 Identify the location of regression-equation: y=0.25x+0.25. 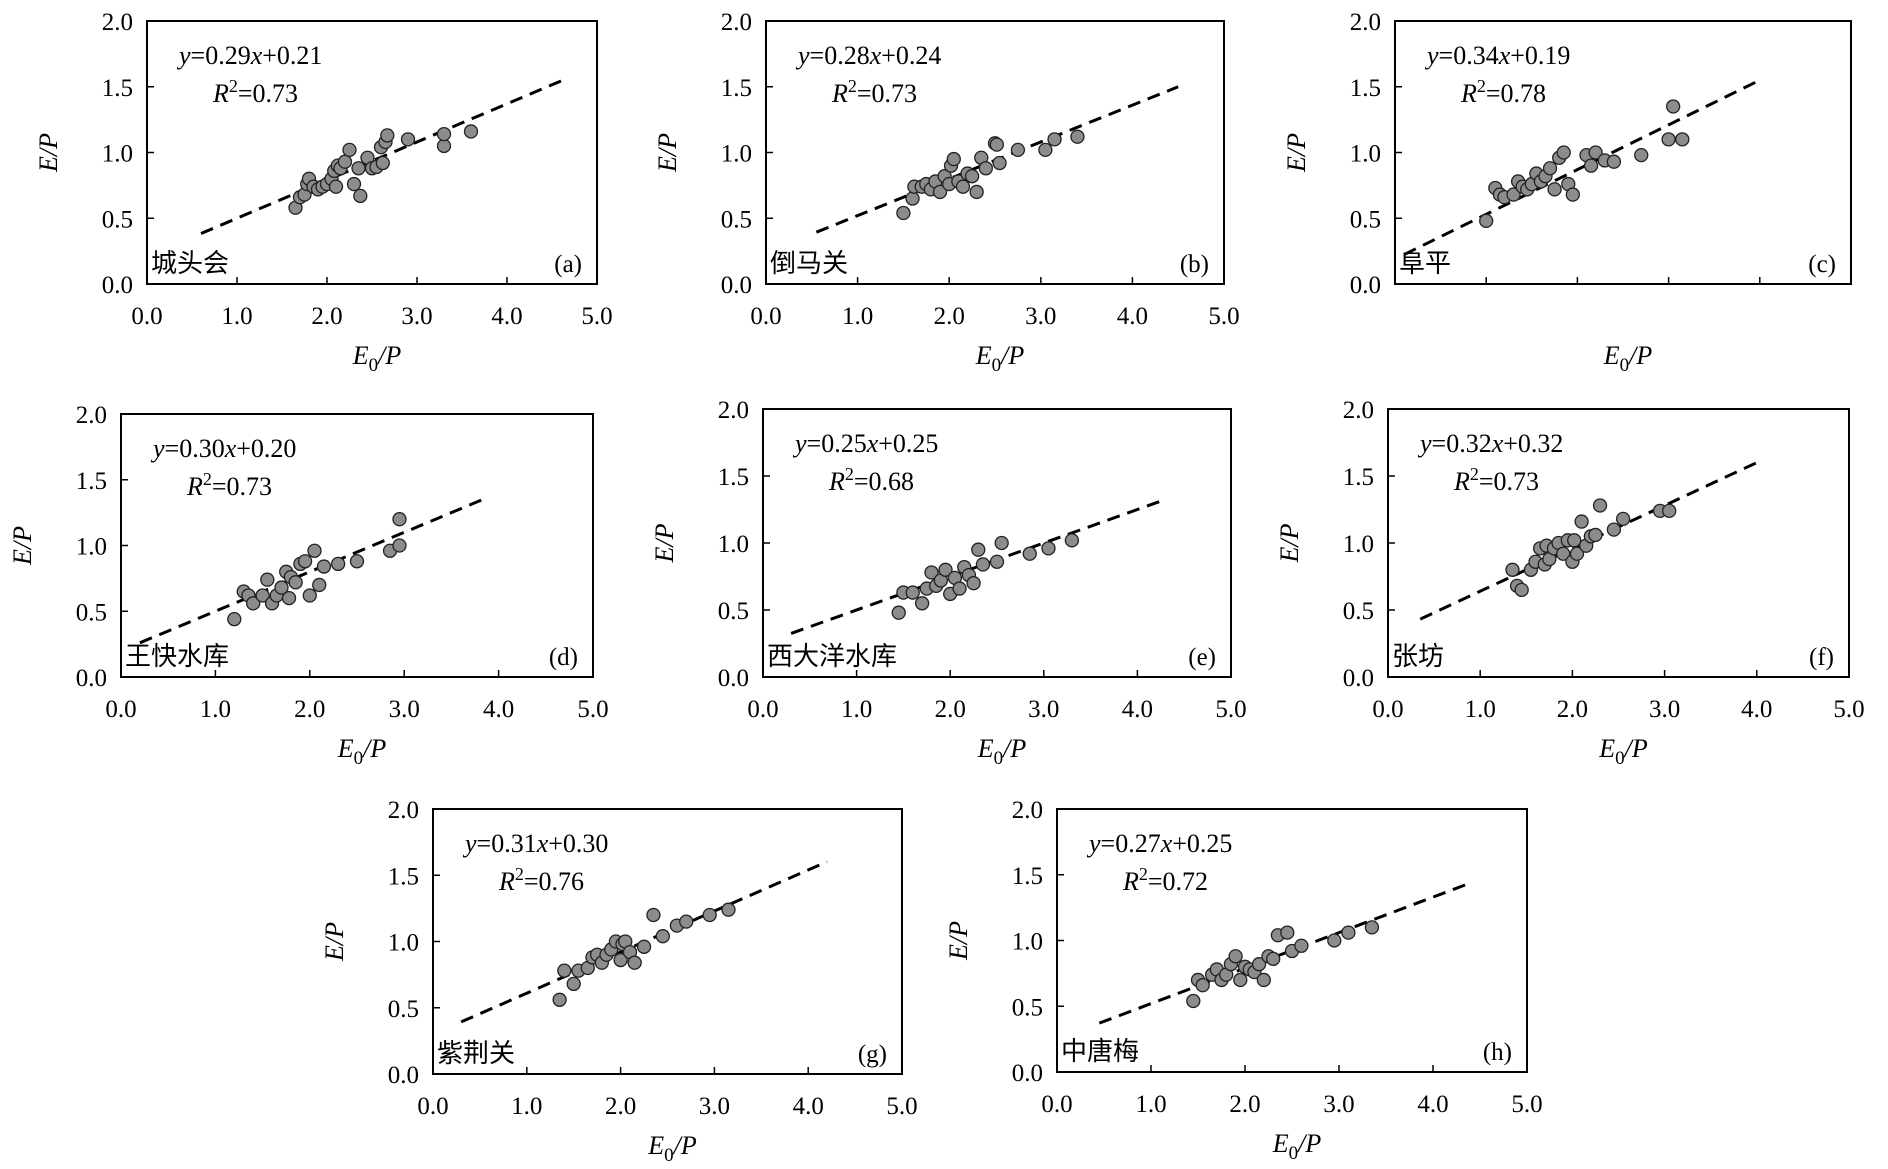
(865, 443).